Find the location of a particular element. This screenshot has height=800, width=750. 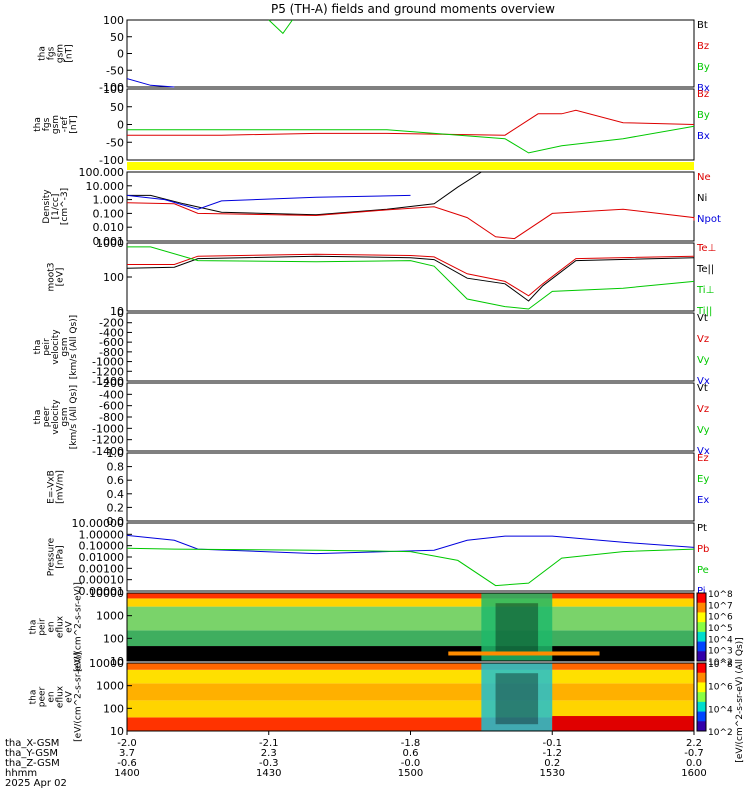

colorbar-tick: 10^6 is located at coordinates (720, 688).